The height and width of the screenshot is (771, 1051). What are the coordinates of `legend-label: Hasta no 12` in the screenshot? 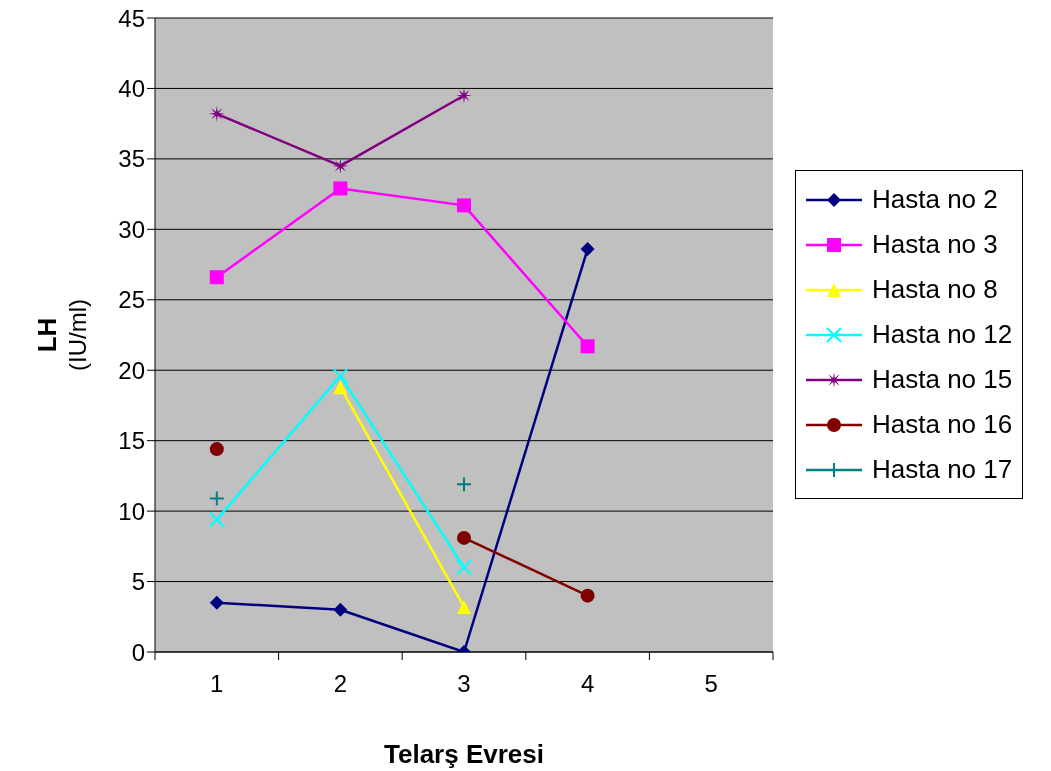 It's located at (942, 334).